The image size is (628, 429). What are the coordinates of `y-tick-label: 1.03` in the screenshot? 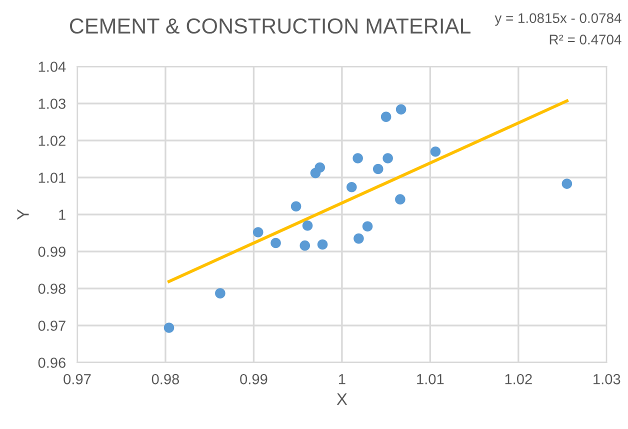 It's located at (52, 103).